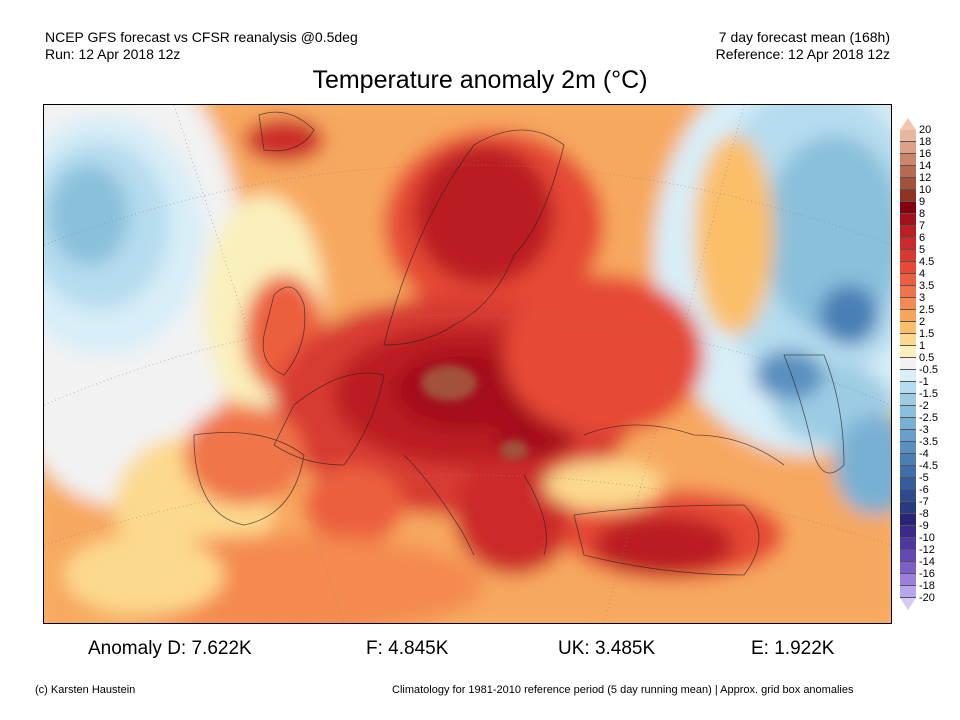 Image resolution: width=960 pixels, height=720 pixels. Describe the element at coordinates (927, 550) in the screenshot. I see `colorbar-label: -12` at that location.